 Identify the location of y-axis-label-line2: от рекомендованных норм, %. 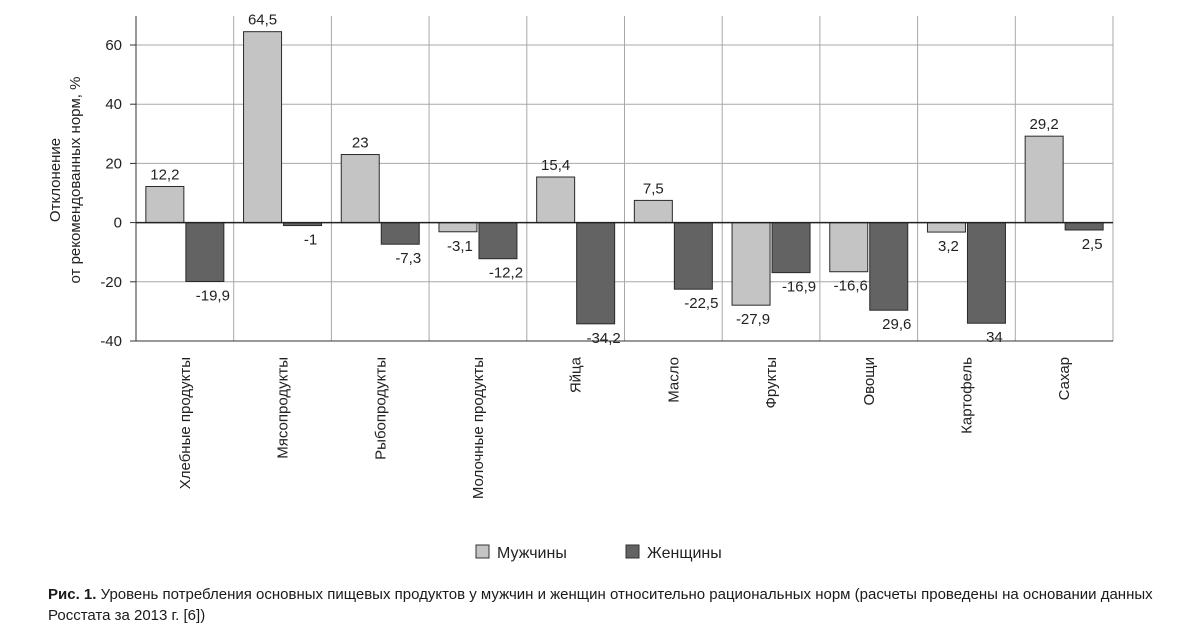
(75, 180).